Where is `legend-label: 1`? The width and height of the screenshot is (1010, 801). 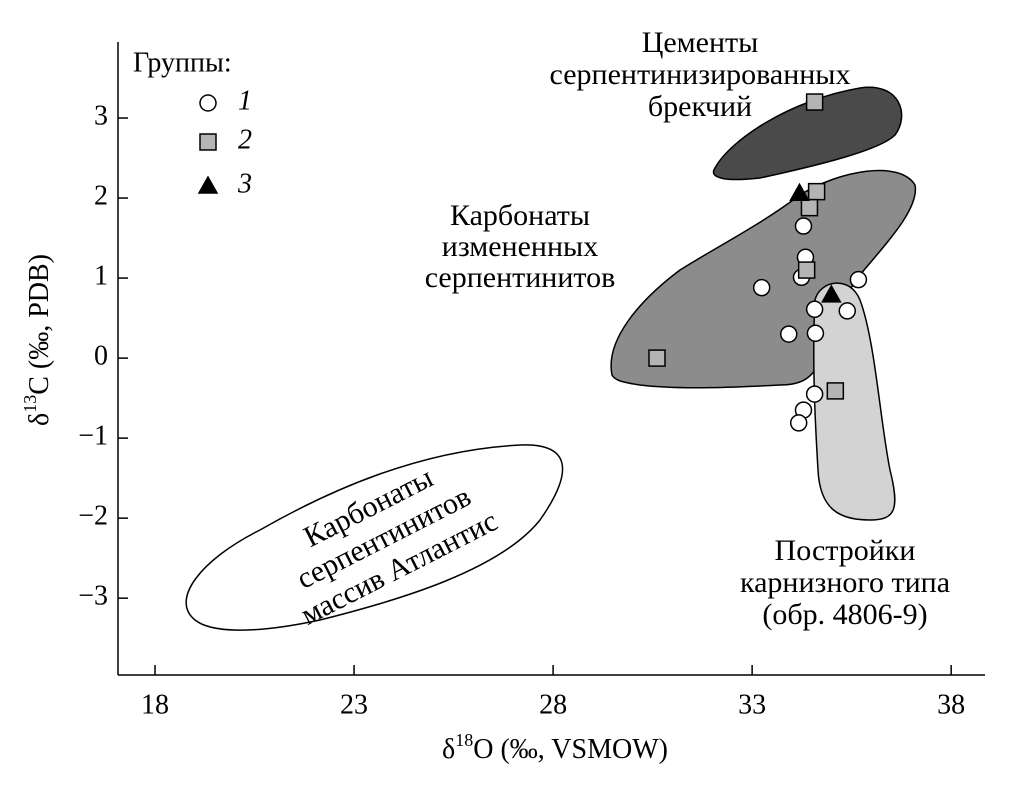
legend-label: 1 is located at coordinates (245, 100).